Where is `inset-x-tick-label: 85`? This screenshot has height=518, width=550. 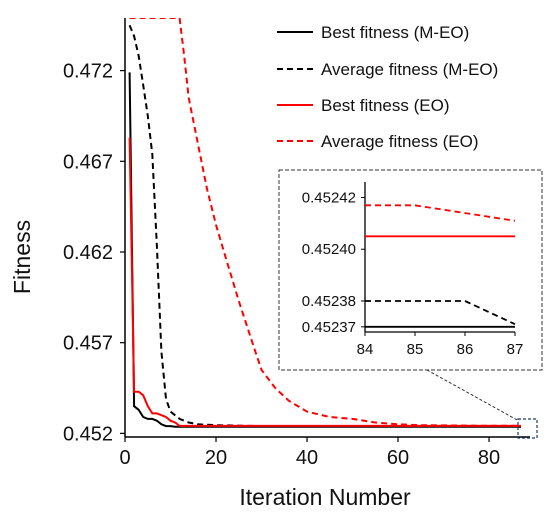
inset-x-tick-label: 85 is located at coordinates (415, 349).